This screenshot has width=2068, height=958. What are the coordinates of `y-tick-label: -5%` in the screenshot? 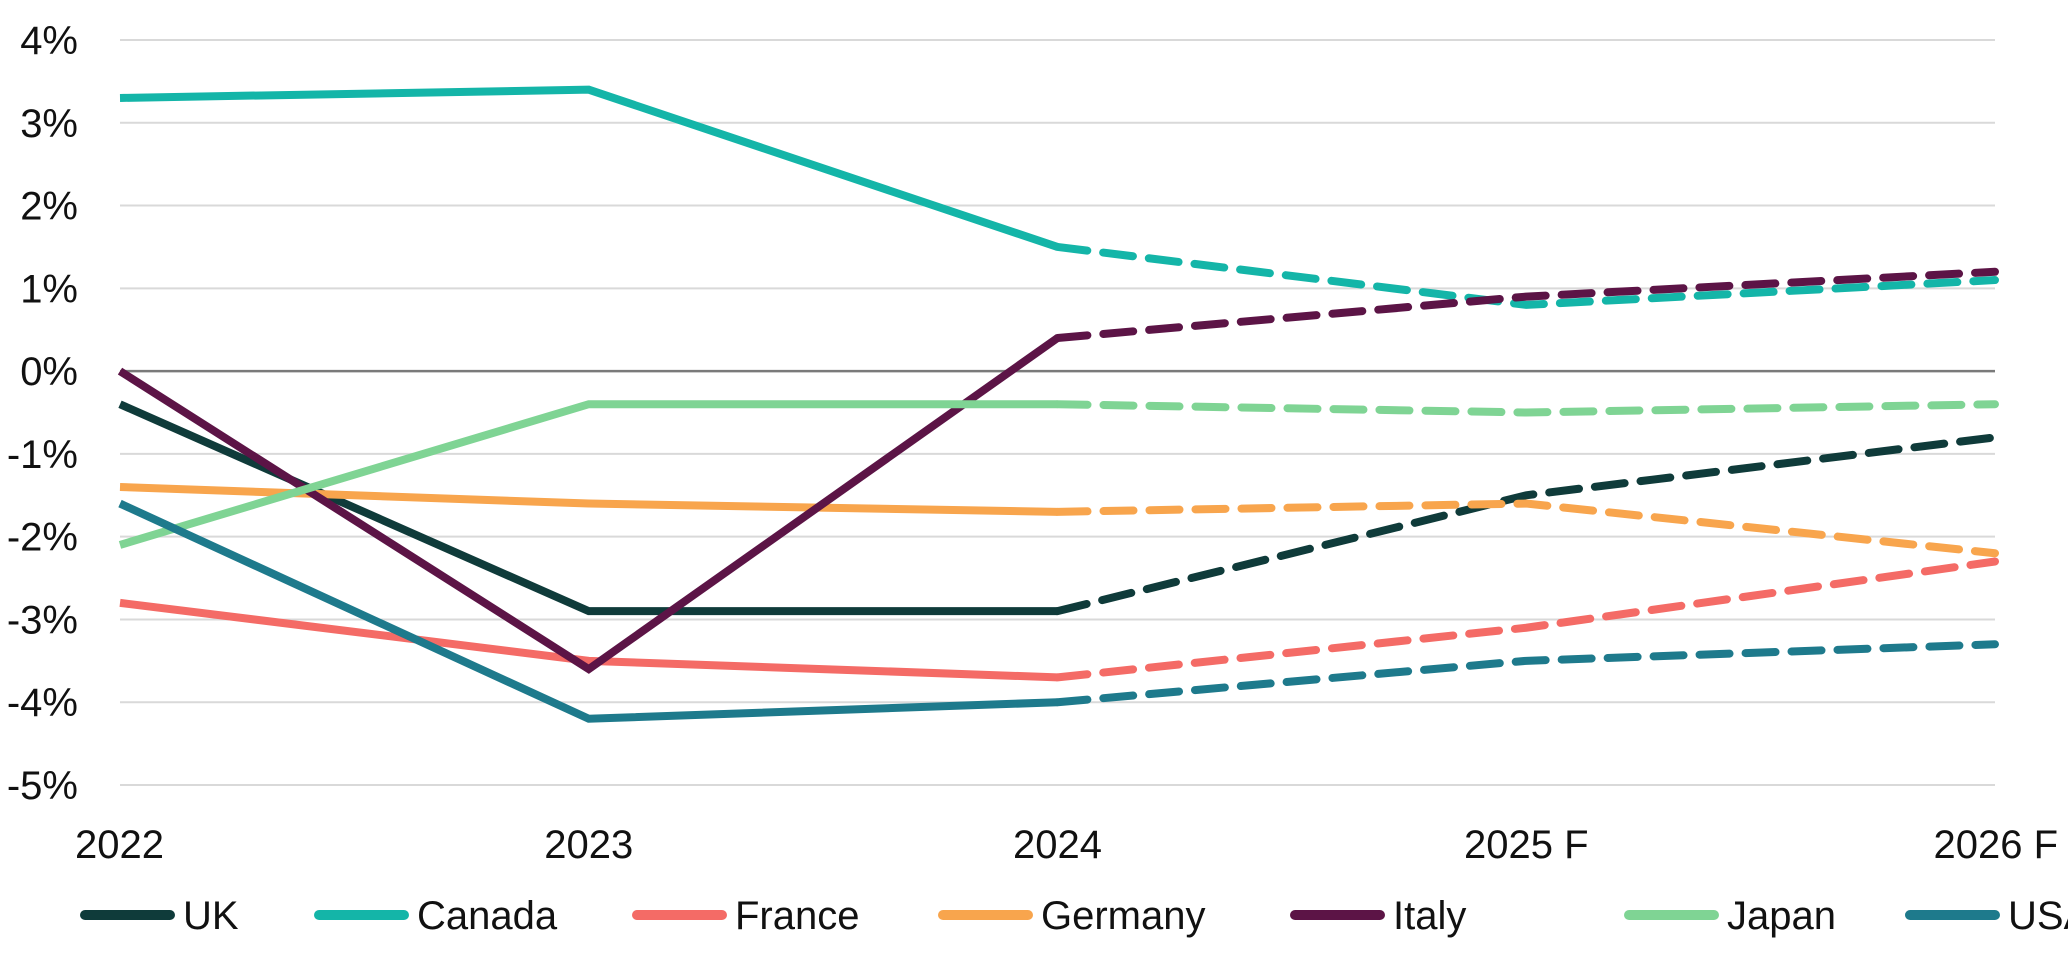 It's located at (42, 786).